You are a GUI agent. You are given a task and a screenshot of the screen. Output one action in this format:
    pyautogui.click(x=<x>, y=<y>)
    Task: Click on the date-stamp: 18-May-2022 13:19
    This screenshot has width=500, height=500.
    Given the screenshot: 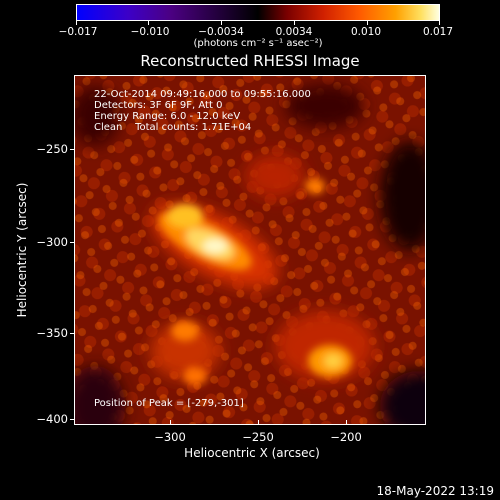 What is the action you would take?
    pyautogui.click(x=435, y=491)
    